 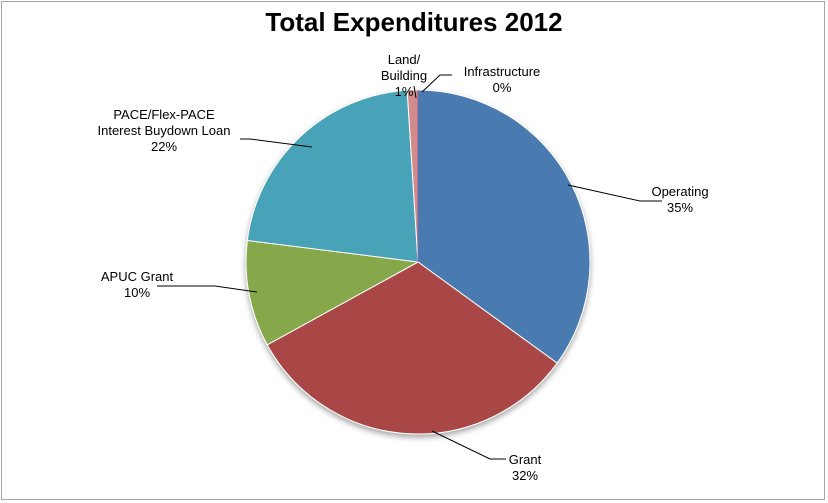 I want to click on slice-name: Infrastructure, so click(x=502, y=71).